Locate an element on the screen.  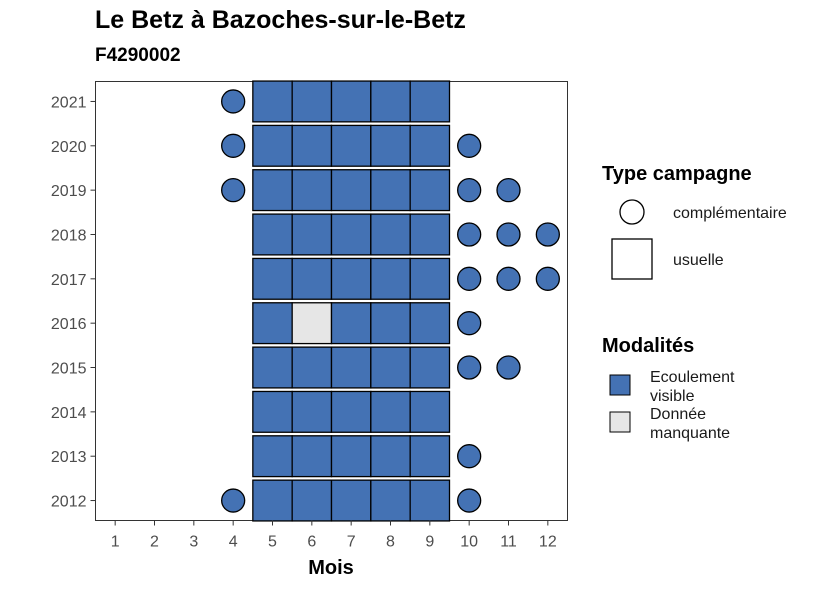
x-tick-label-12: 12 is located at coordinates (548, 542).